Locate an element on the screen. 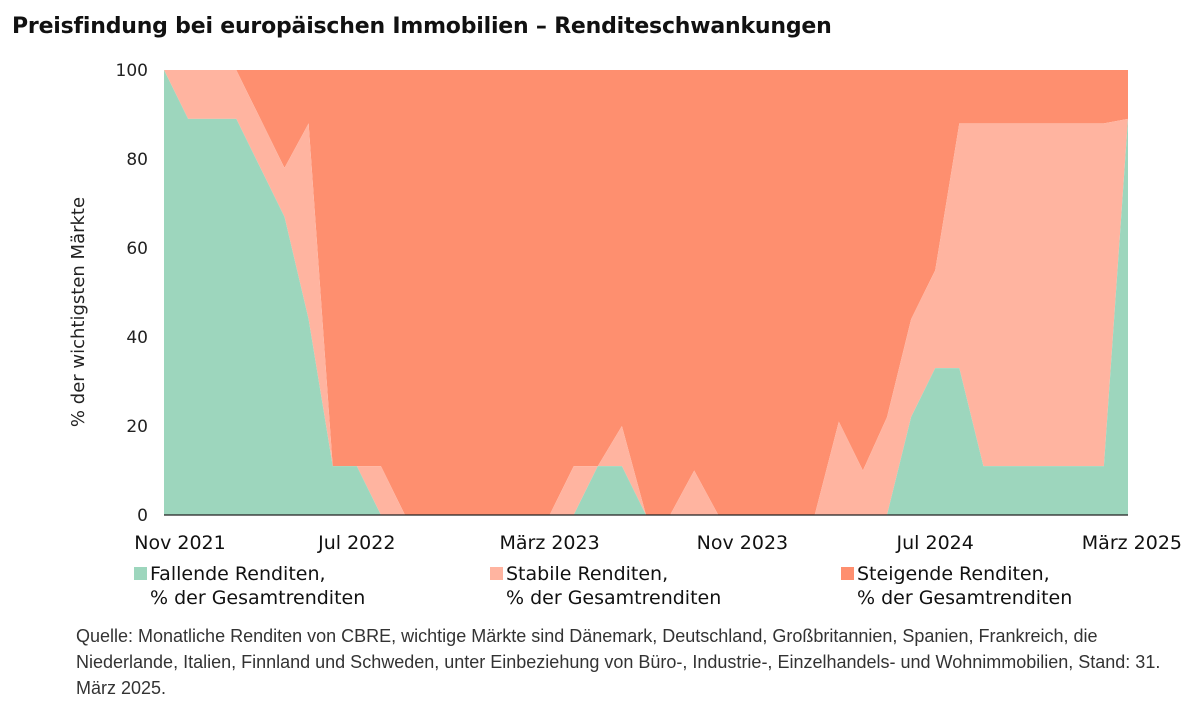 This screenshot has width=1200, height=719. legend-label-line1: Steigende Renditen, is located at coordinates (953, 574).